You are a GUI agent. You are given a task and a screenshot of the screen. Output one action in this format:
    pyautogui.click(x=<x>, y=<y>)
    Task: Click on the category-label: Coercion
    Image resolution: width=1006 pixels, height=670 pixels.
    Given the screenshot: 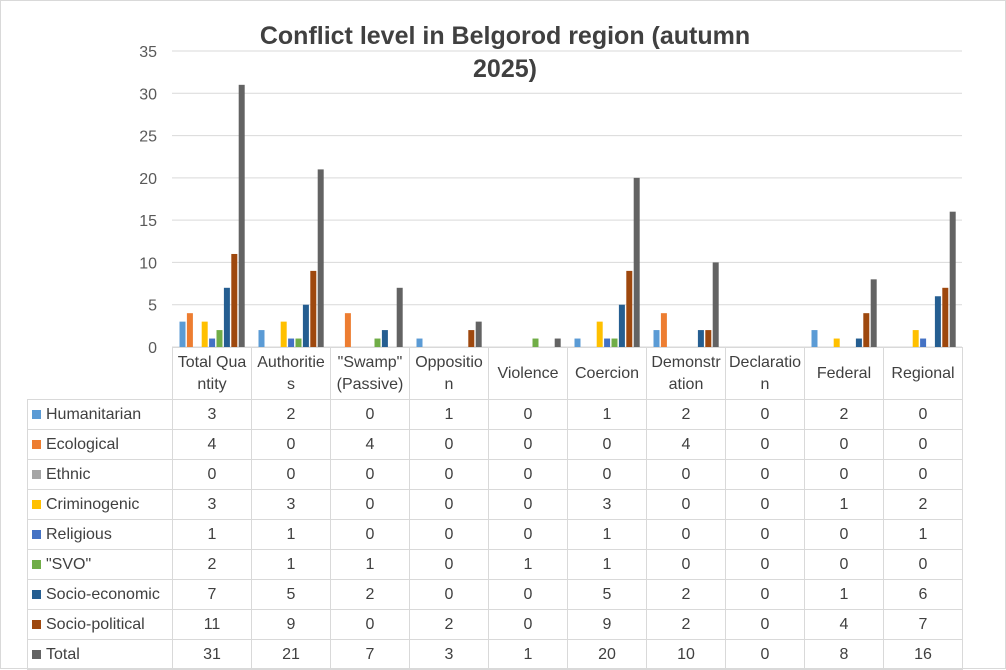 What is the action you would take?
    pyautogui.click(x=607, y=373)
    